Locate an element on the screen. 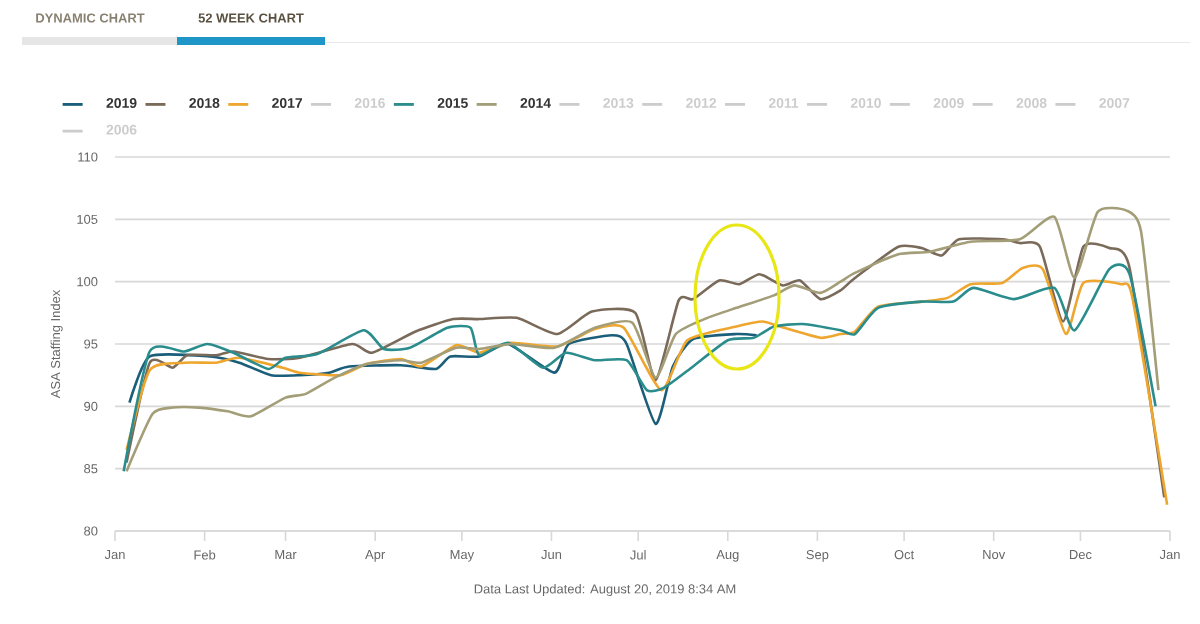 The height and width of the screenshot is (624, 1200). y-tick-label: 100 is located at coordinates (87, 282).